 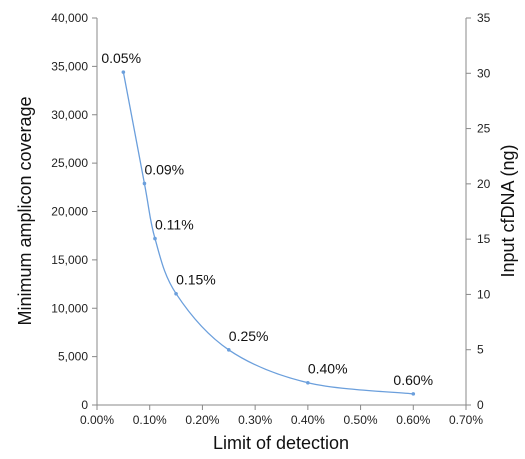 I want to click on x-tick-label: 0.50%, so click(x=361, y=420).